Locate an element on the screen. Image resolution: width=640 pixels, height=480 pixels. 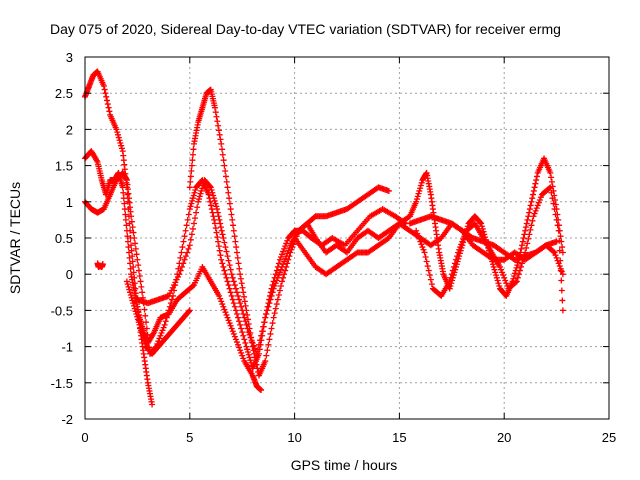
y-tick-label: -0.5 is located at coordinates (62, 310).